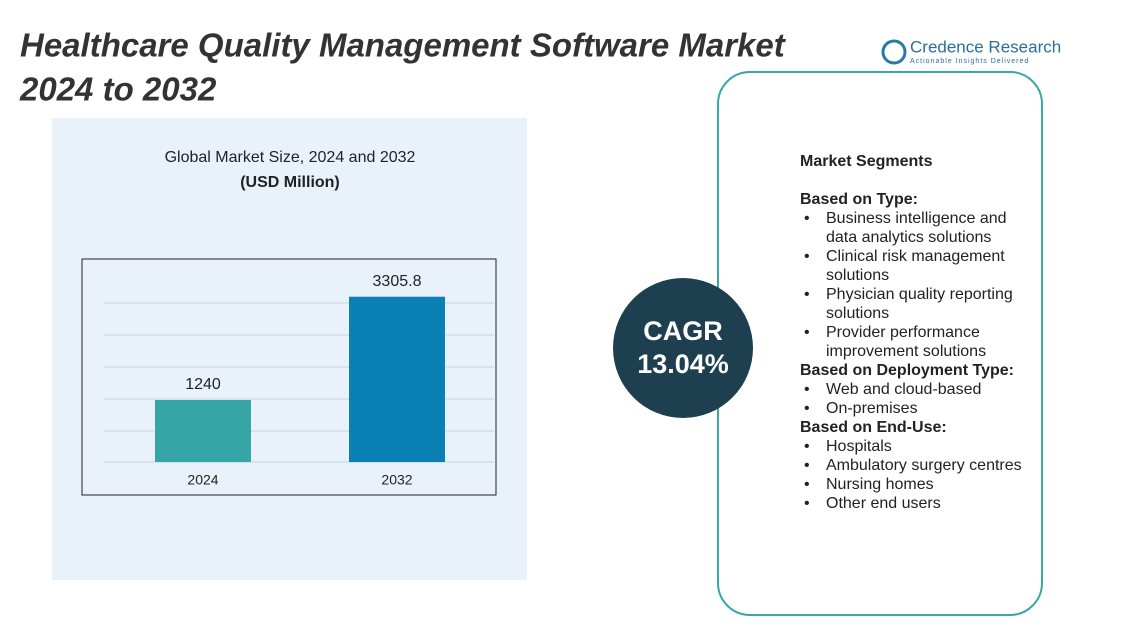  What do you see at coordinates (397, 281) in the screenshot?
I see `data-label: 3305.8` at bounding box center [397, 281].